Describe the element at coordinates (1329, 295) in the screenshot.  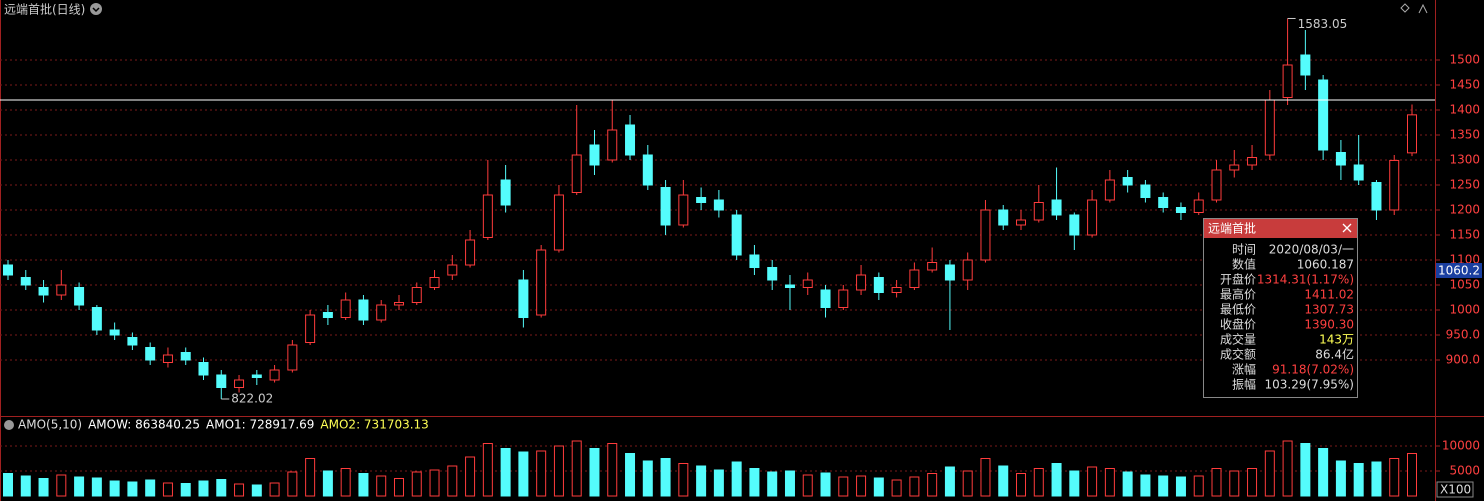
I see `tooltip-value: 1411.02` at that location.